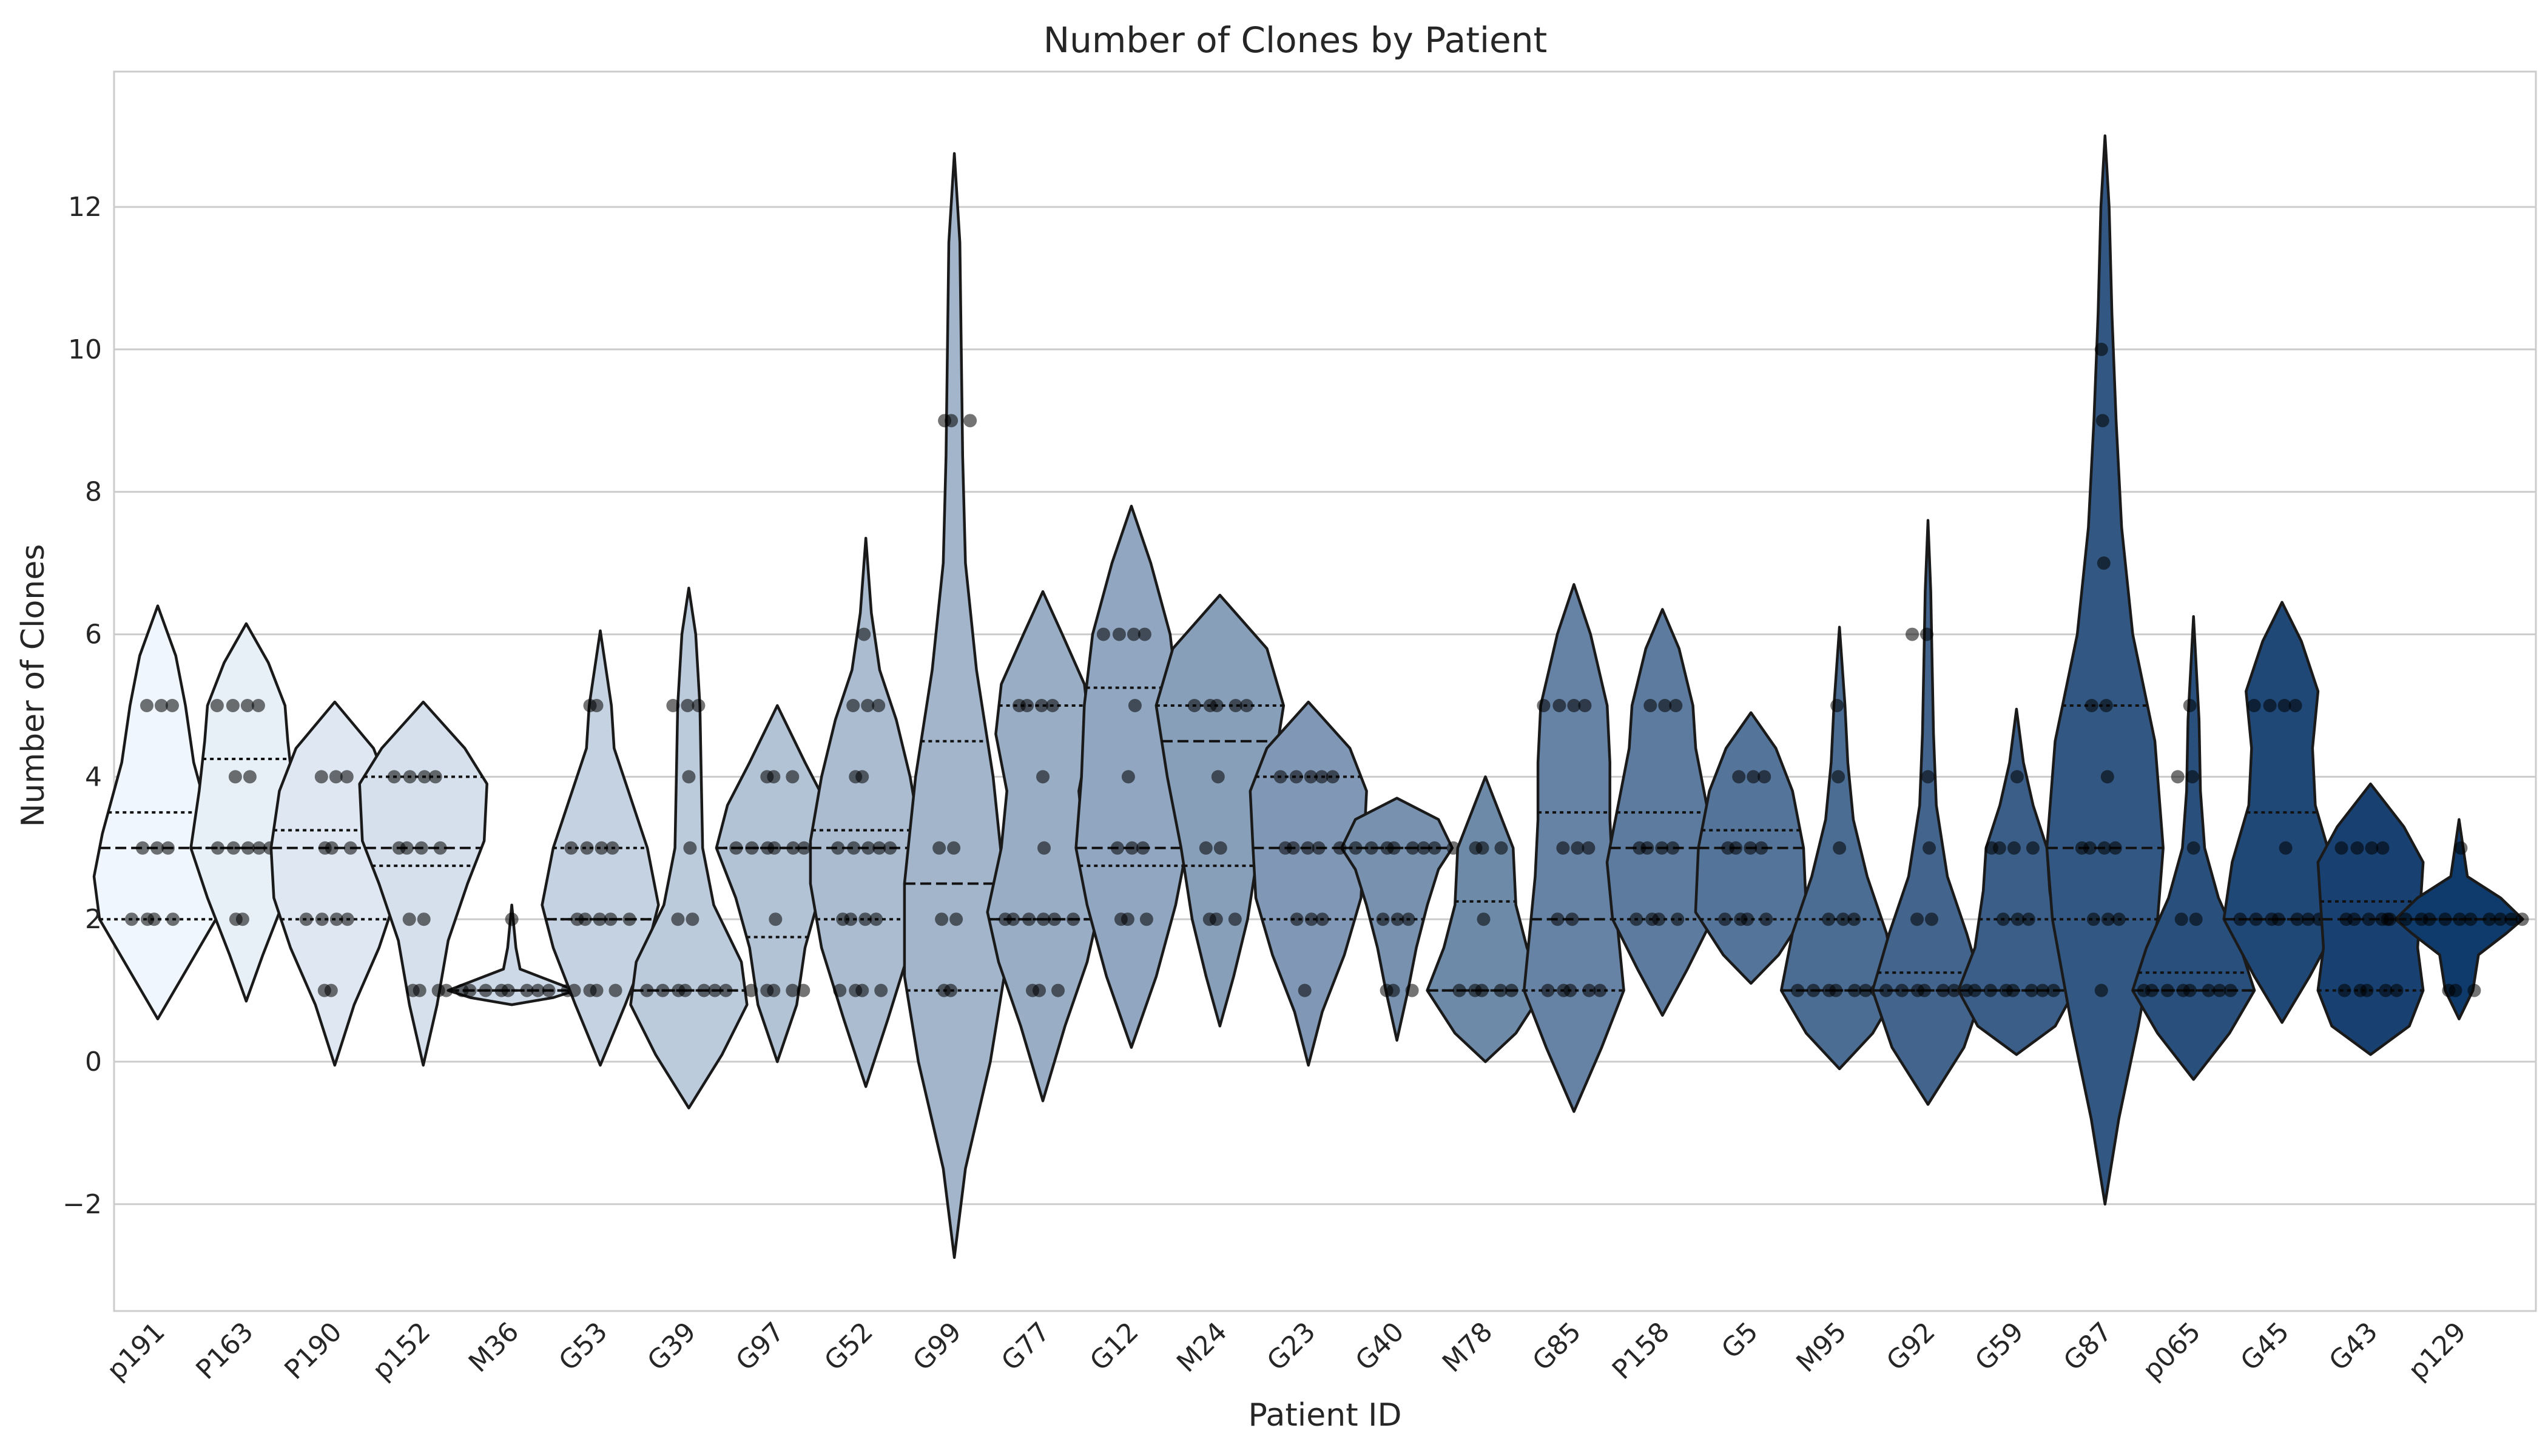  Describe the element at coordinates (937, 1346) in the screenshot. I see `x-tick-label: G99` at that location.